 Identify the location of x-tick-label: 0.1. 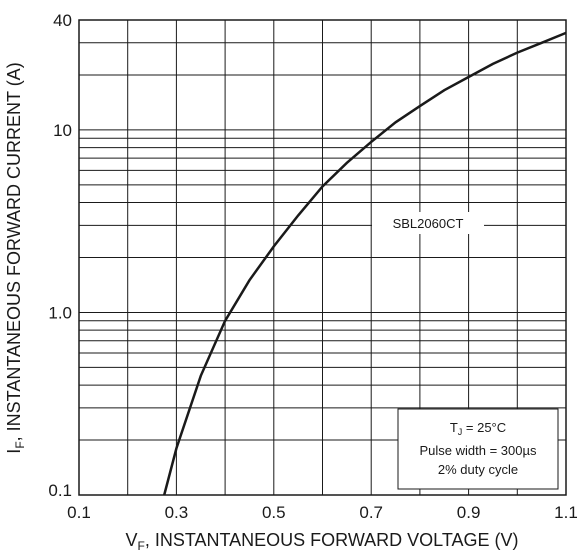
(79, 512).